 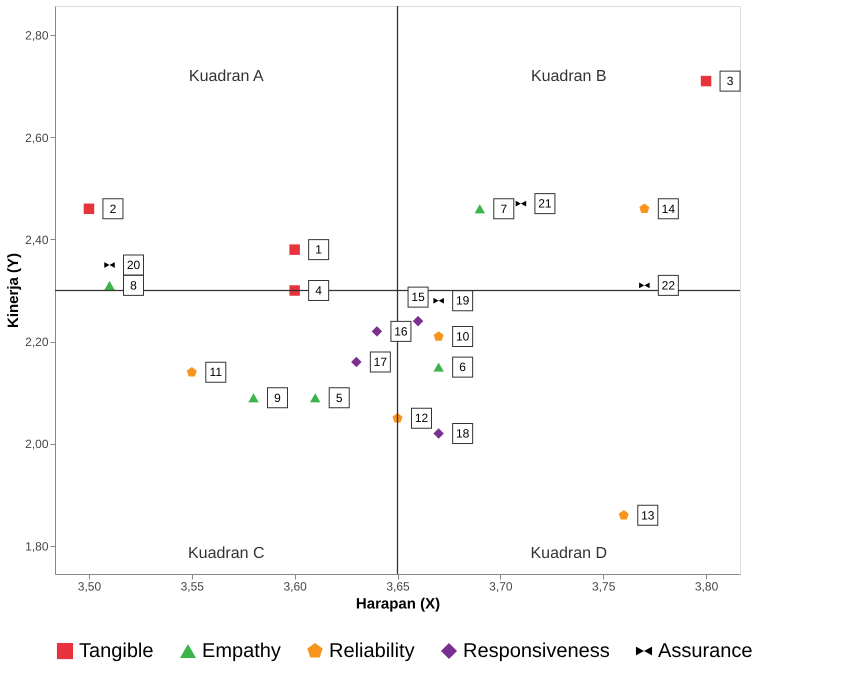 What do you see at coordinates (462, 367) in the screenshot?
I see `annotation: 6` at bounding box center [462, 367].